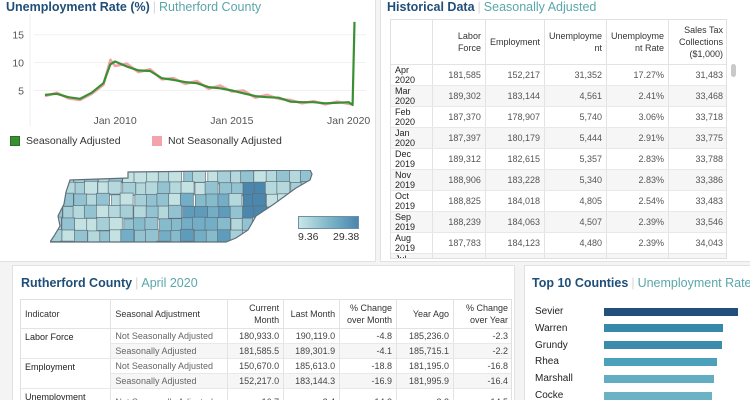 The height and width of the screenshot is (400, 750). I want to click on county-bar-row: Grundy, so click(640, 345).